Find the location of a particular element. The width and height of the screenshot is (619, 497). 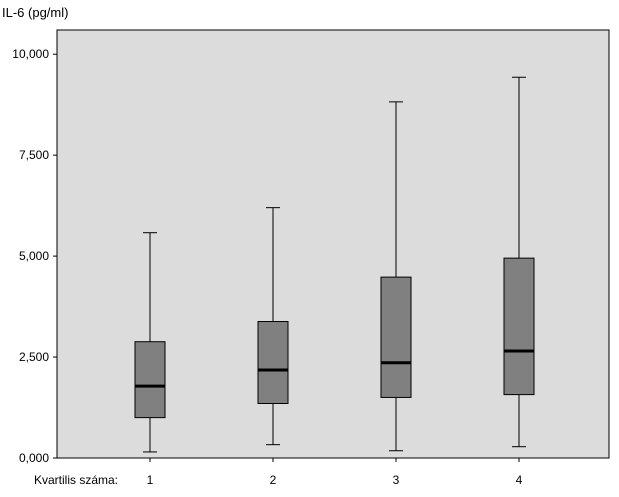

x-axis-title: Kvartilis száma: is located at coordinates (76, 480).